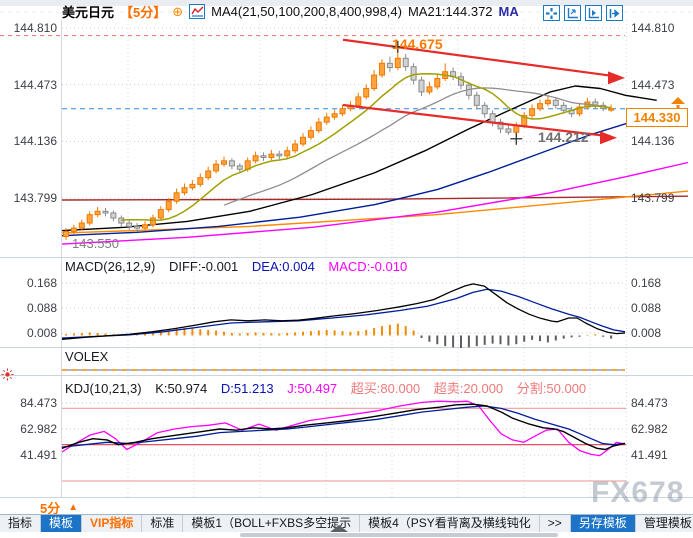 The width and height of the screenshot is (693, 538). I want to click on tab->>: >>, so click(555, 523).